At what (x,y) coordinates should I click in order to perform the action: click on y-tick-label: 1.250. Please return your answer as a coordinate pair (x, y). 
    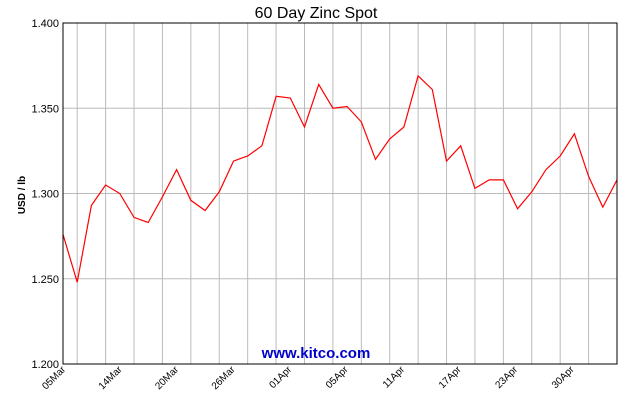
    Looking at the image, I should click on (45, 280).